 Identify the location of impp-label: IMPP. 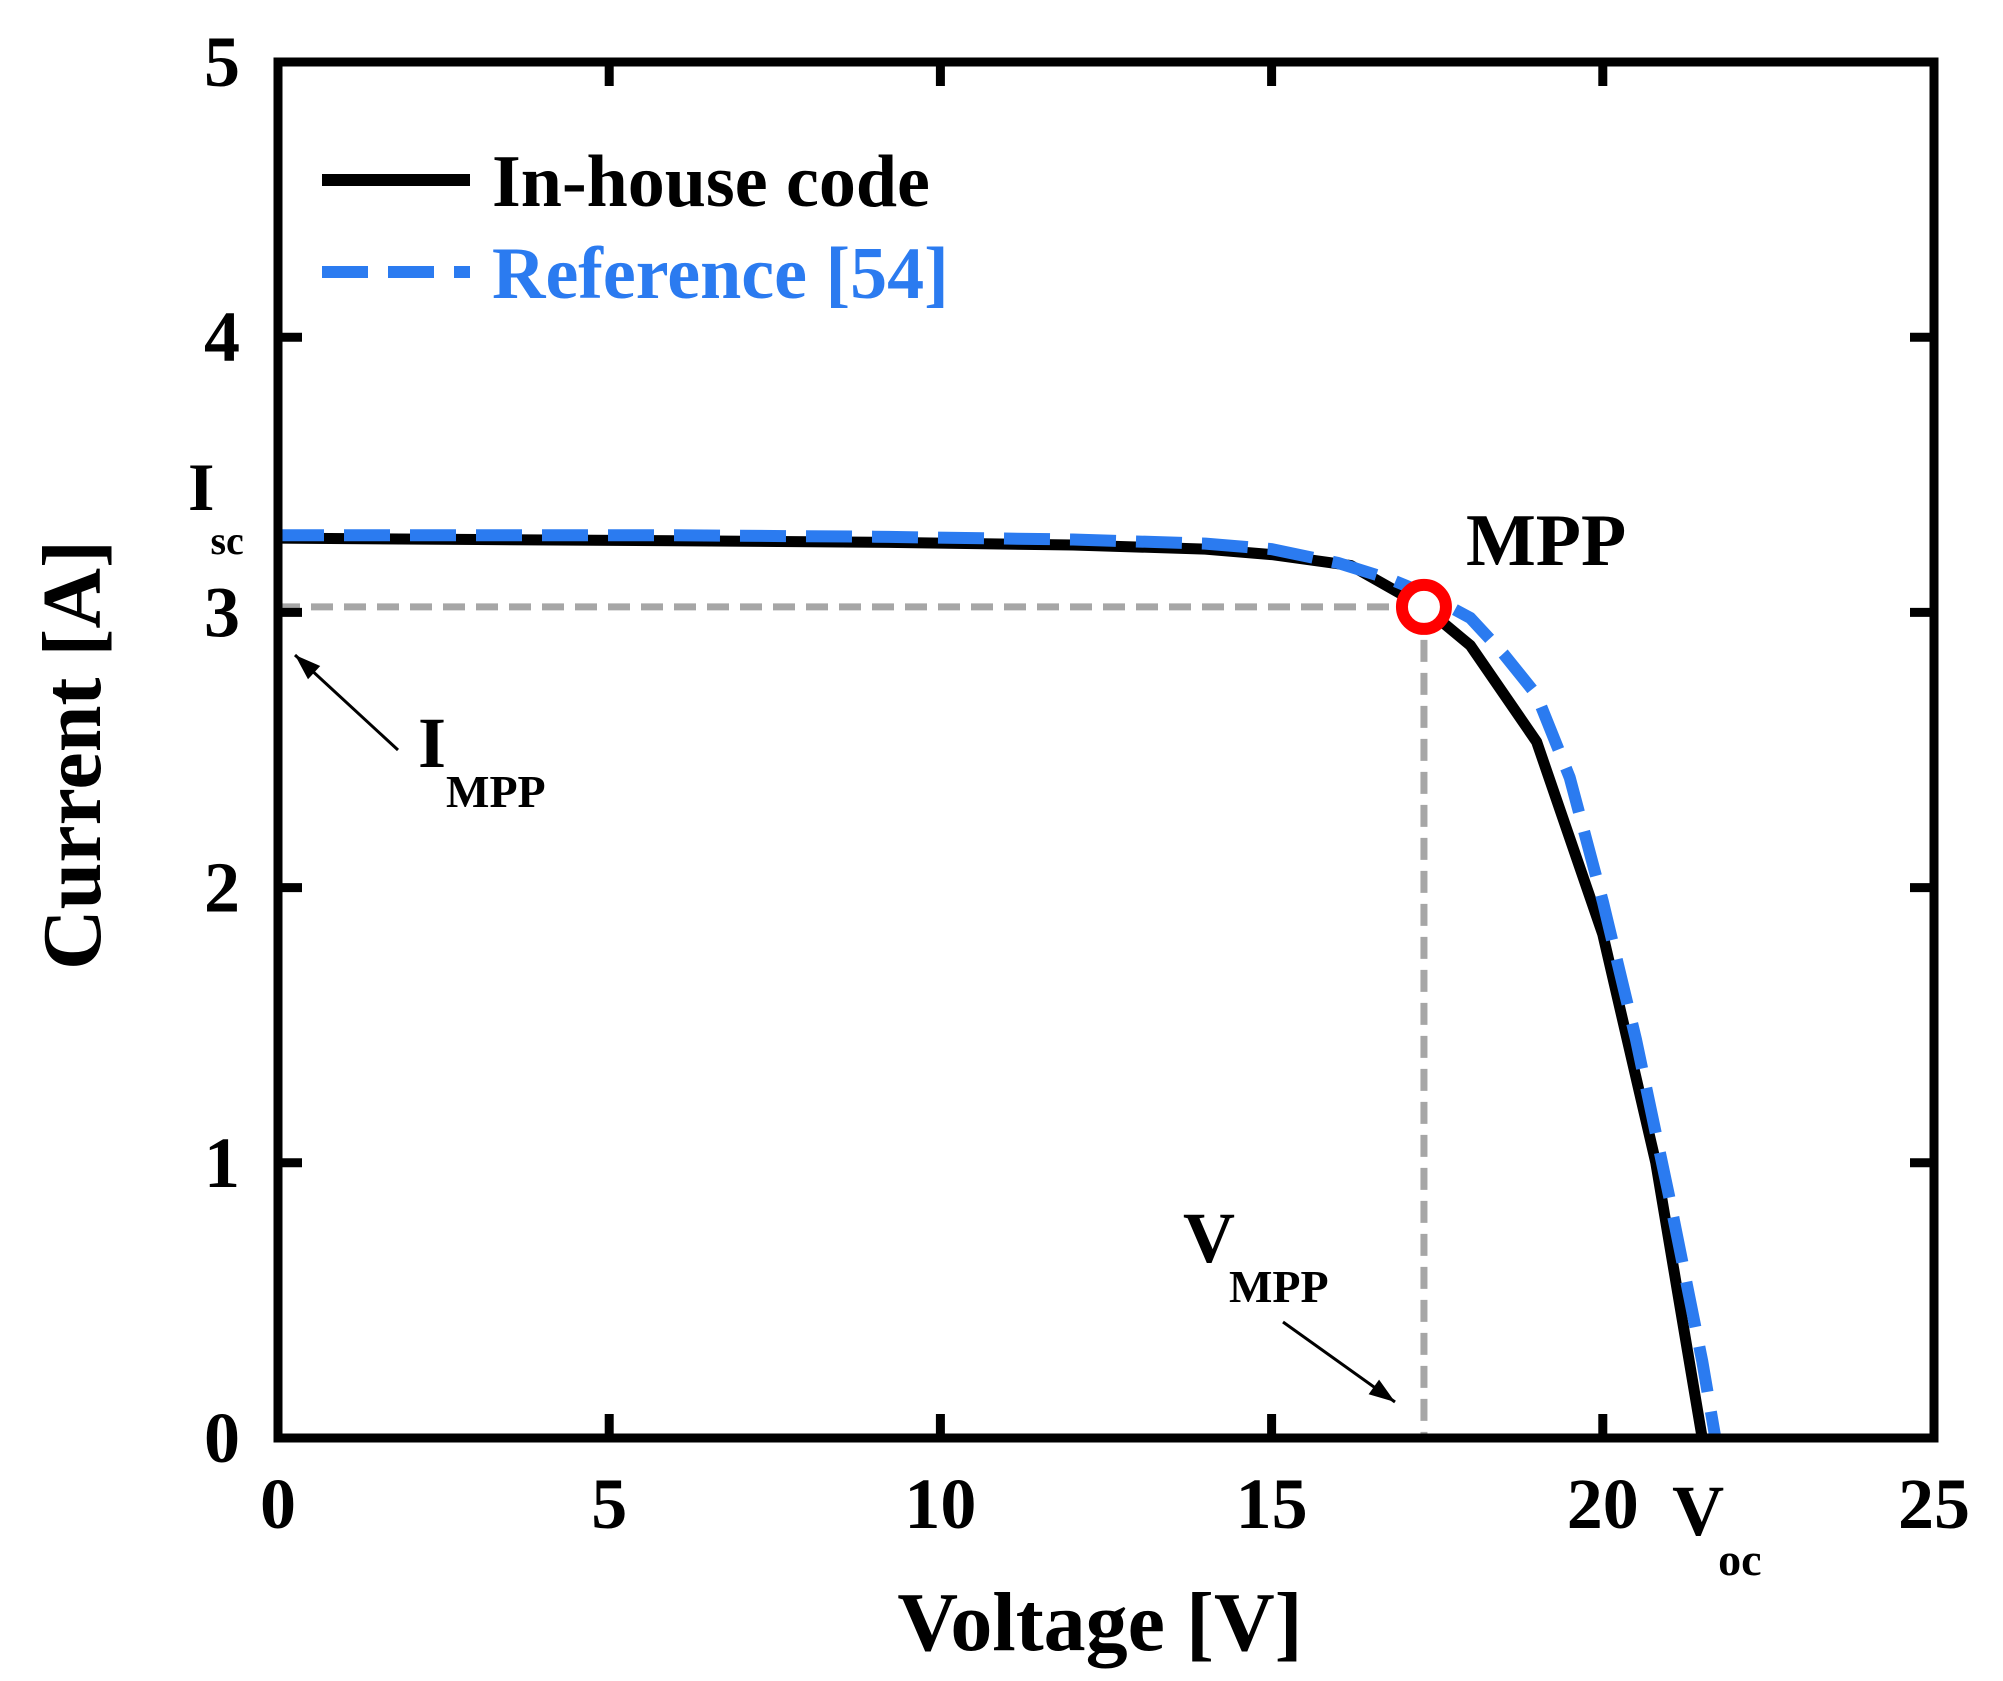
(482, 760).